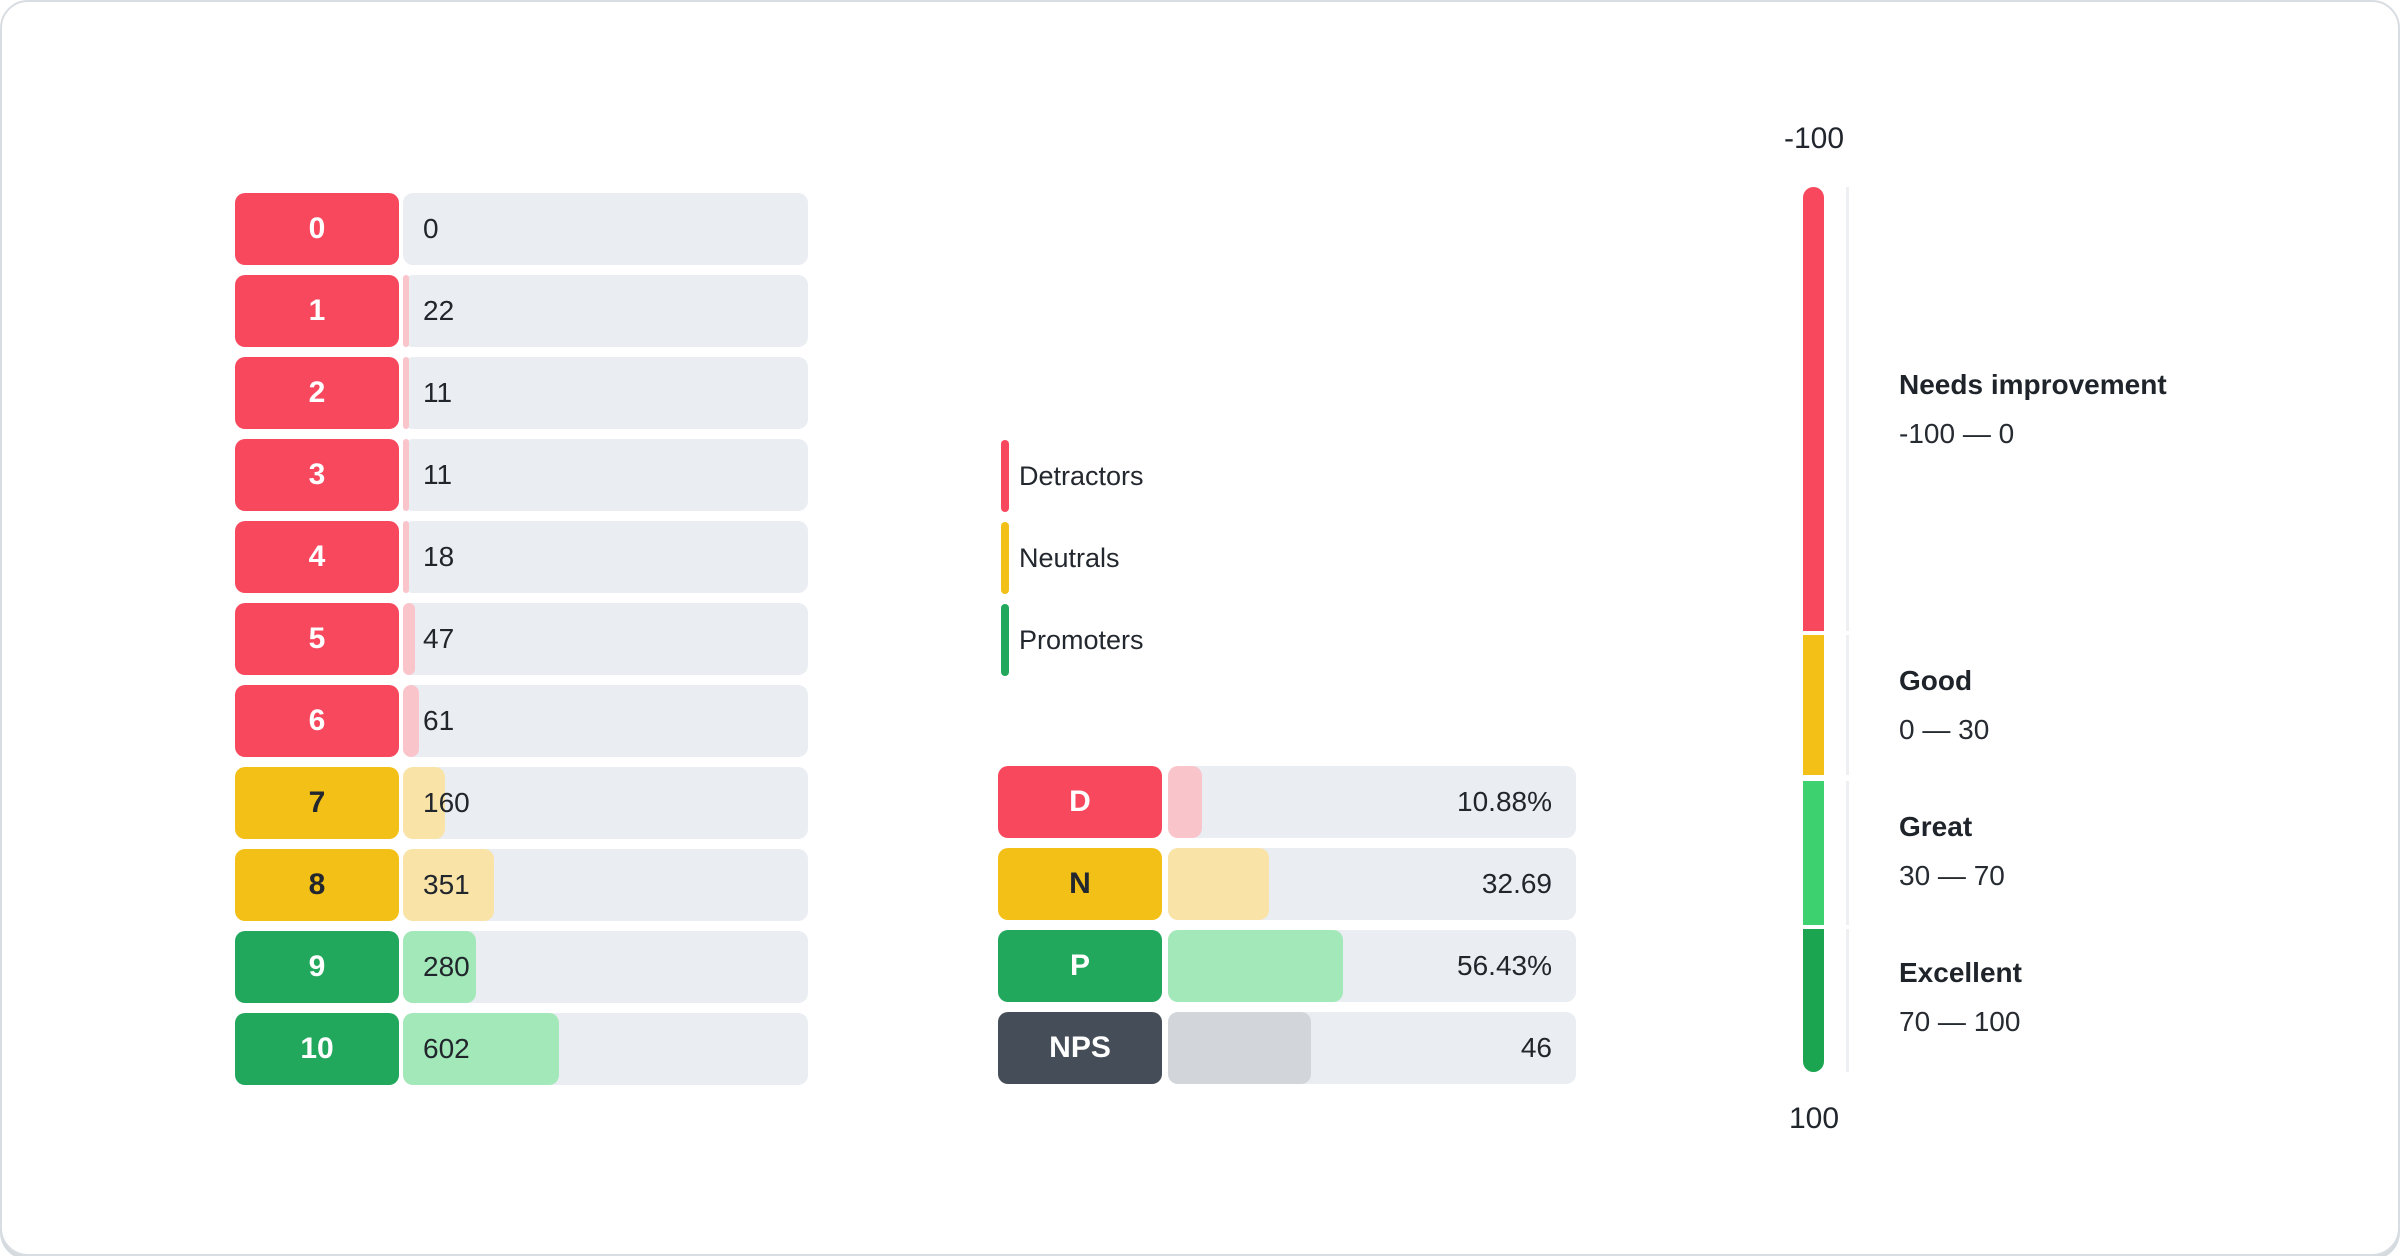 Image resolution: width=2400 pixels, height=1256 pixels. I want to click on gauge-zone-title: Great, so click(1936, 826).